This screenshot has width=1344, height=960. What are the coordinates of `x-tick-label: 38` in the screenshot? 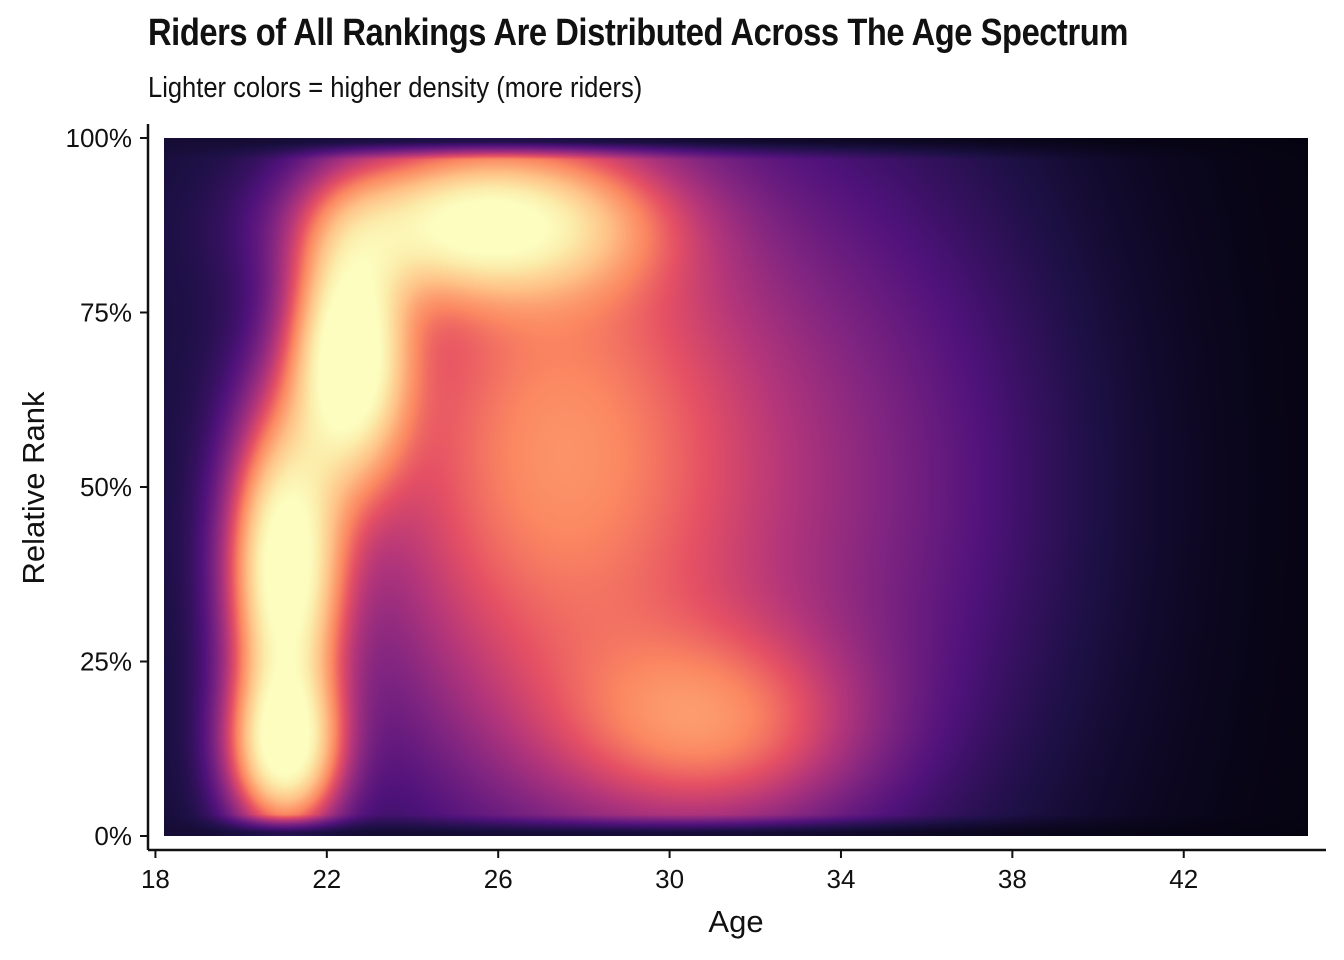 It's located at (1012, 879).